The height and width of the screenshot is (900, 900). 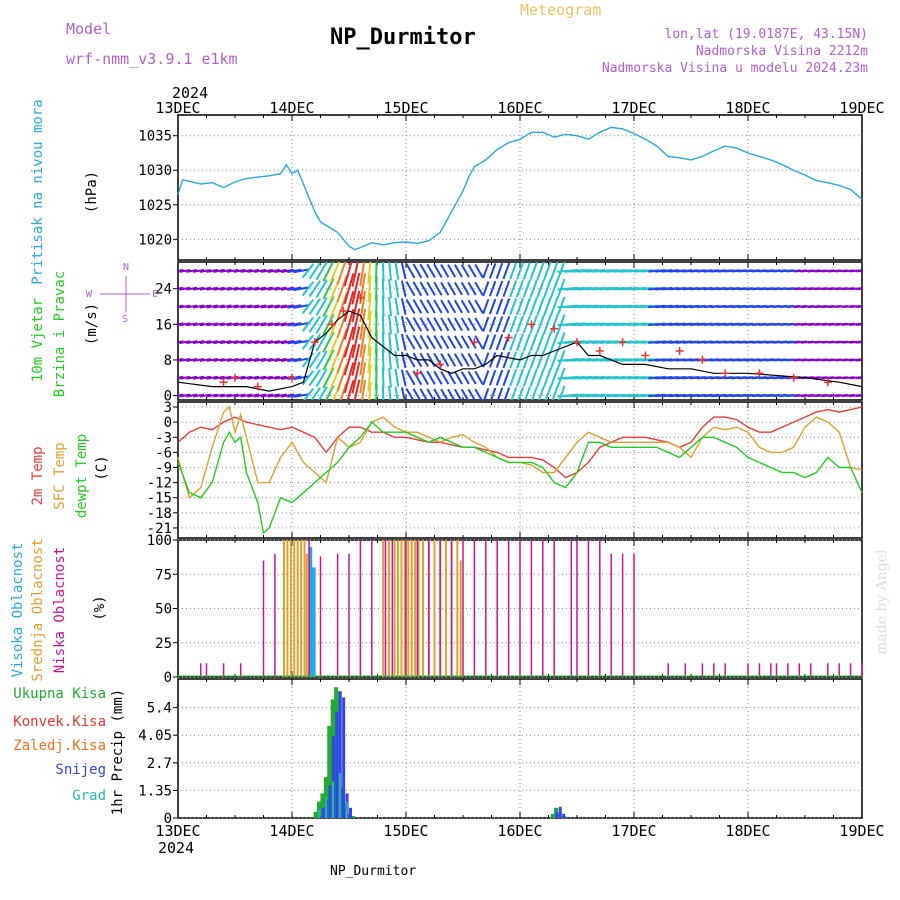 What do you see at coordinates (159, 541) in the screenshot?
I see `ytick-label: 100` at bounding box center [159, 541].